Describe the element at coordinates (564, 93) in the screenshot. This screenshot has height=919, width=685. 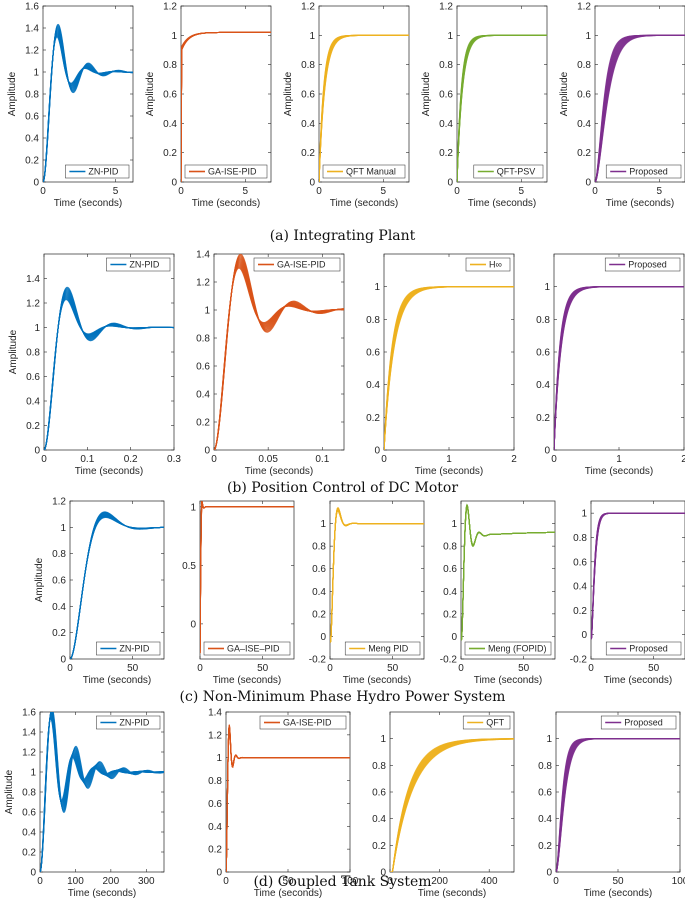
I see `y-axis-label: Amplitude` at that location.